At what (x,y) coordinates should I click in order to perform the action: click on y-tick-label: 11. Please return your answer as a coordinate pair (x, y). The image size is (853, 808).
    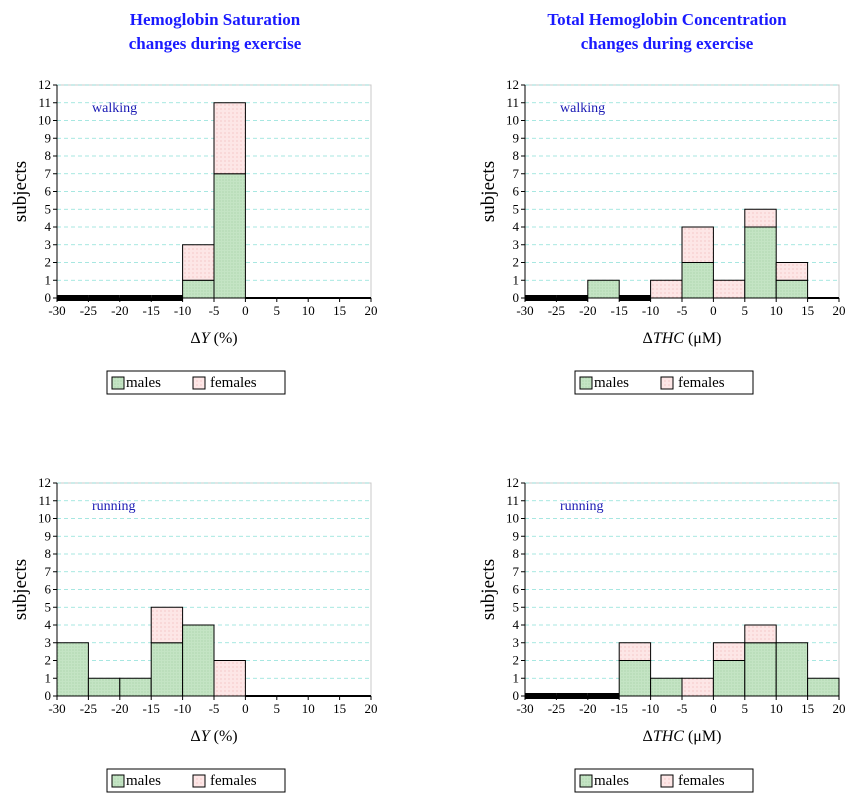
    Looking at the image, I should click on (44, 102).